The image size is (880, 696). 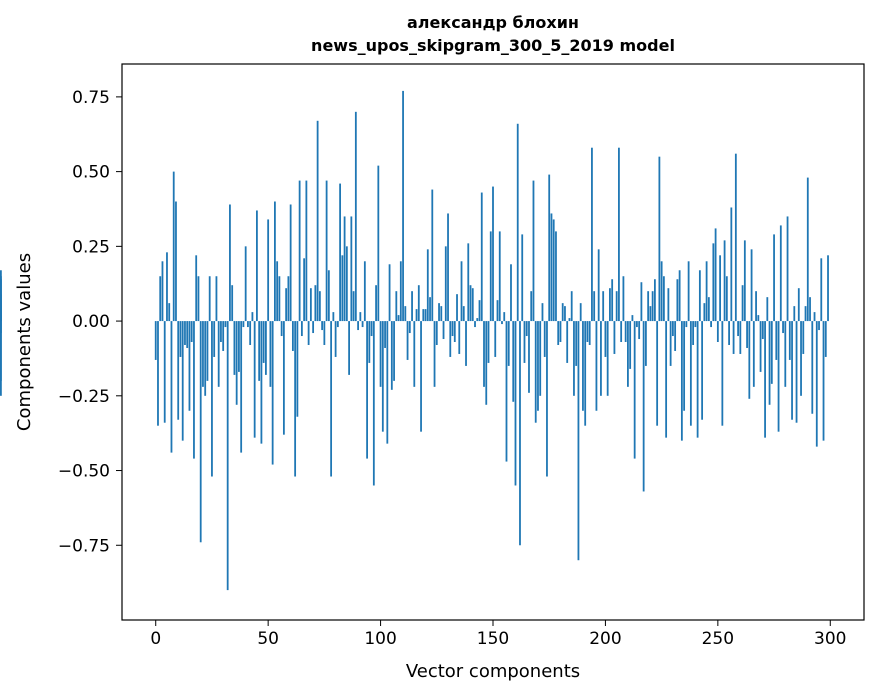 I want to click on x-tick-label: 0, so click(x=155, y=639).